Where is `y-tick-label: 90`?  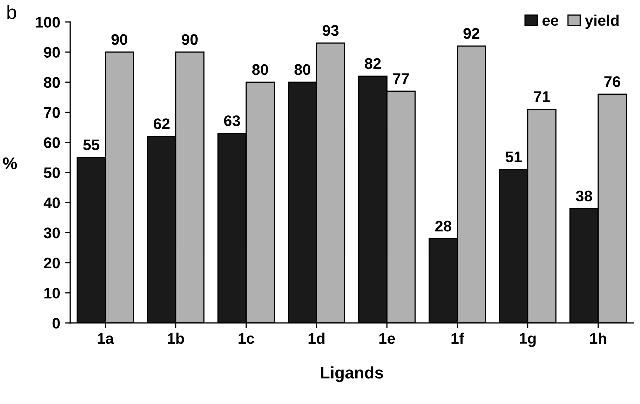 y-tick-label: 90 is located at coordinates (52, 52).